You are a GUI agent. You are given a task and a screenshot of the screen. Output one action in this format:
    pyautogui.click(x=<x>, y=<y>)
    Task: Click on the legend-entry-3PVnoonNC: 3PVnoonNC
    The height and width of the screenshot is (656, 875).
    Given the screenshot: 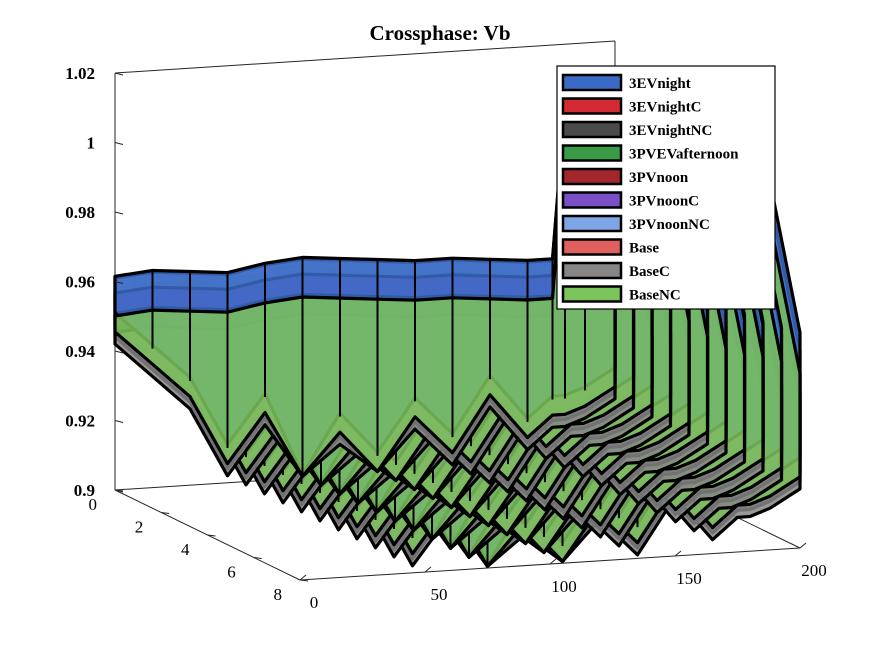 What is the action you would take?
    pyautogui.click(x=669, y=225)
    